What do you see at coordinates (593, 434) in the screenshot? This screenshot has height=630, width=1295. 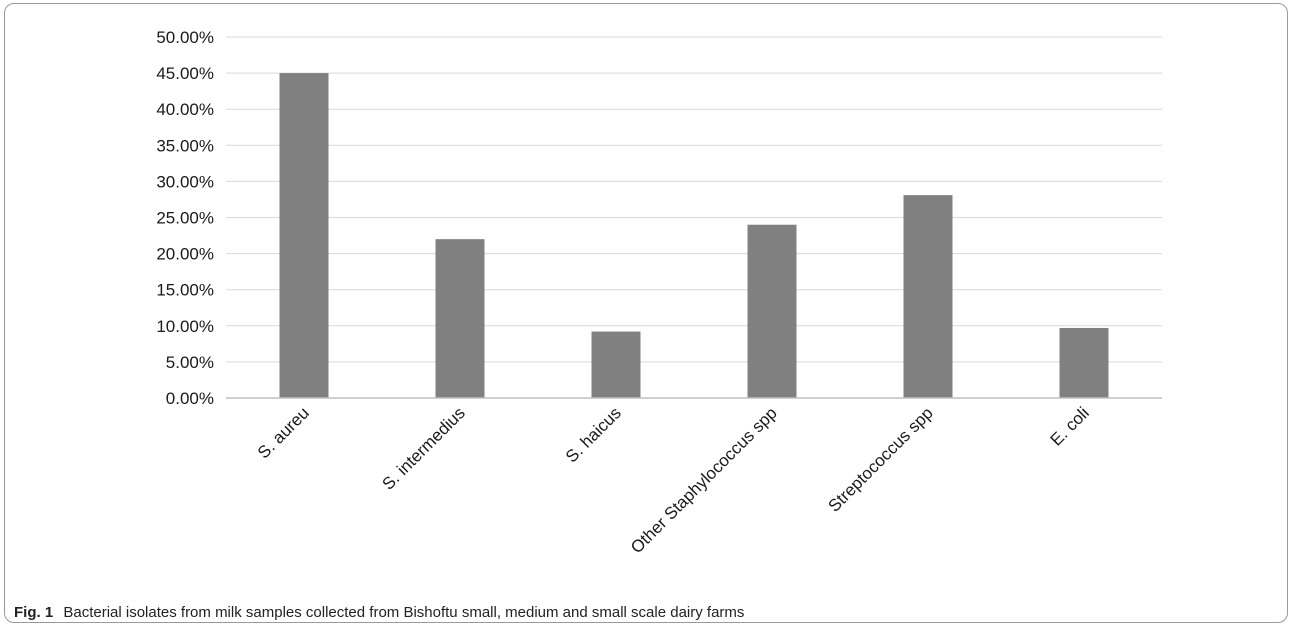 I see `x-category-label: S. haicus` at bounding box center [593, 434].